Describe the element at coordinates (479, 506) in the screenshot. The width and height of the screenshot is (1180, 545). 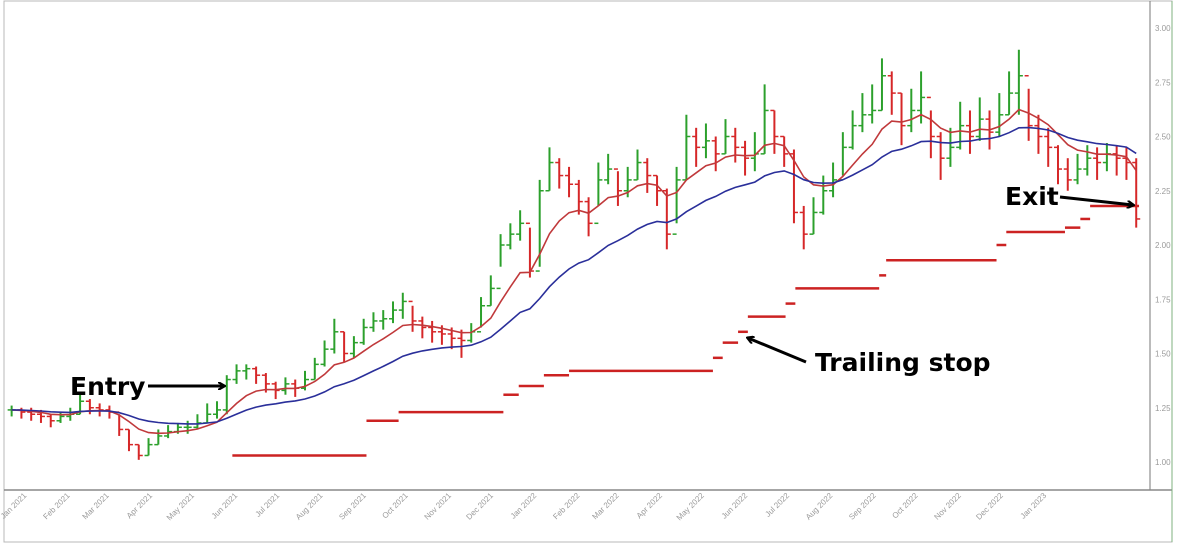
I see `x-tick-label: Dec 2021` at that location.